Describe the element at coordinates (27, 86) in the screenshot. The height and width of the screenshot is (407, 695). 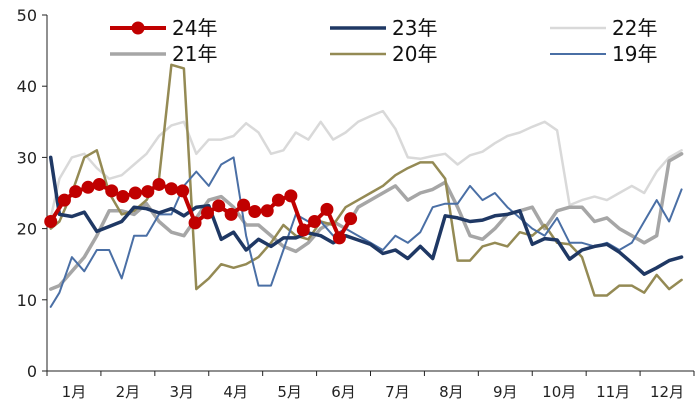
I see `y-tick-label: 40` at that location.